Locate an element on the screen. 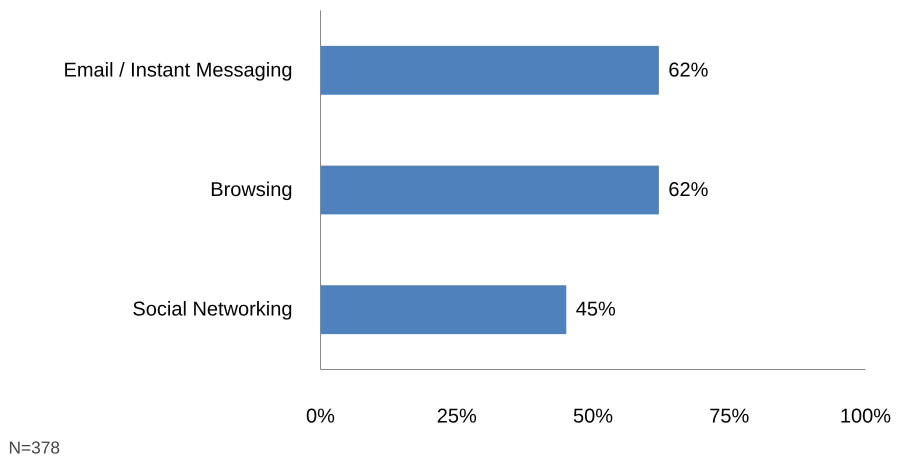 This screenshot has height=465, width=901. x-tick-label: 0% is located at coordinates (321, 417).